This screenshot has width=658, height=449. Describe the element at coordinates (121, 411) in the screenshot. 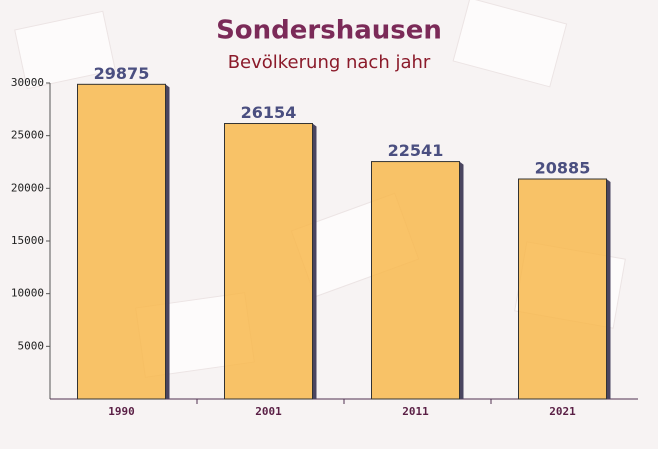

I see `x-tick-label: 1990` at that location.